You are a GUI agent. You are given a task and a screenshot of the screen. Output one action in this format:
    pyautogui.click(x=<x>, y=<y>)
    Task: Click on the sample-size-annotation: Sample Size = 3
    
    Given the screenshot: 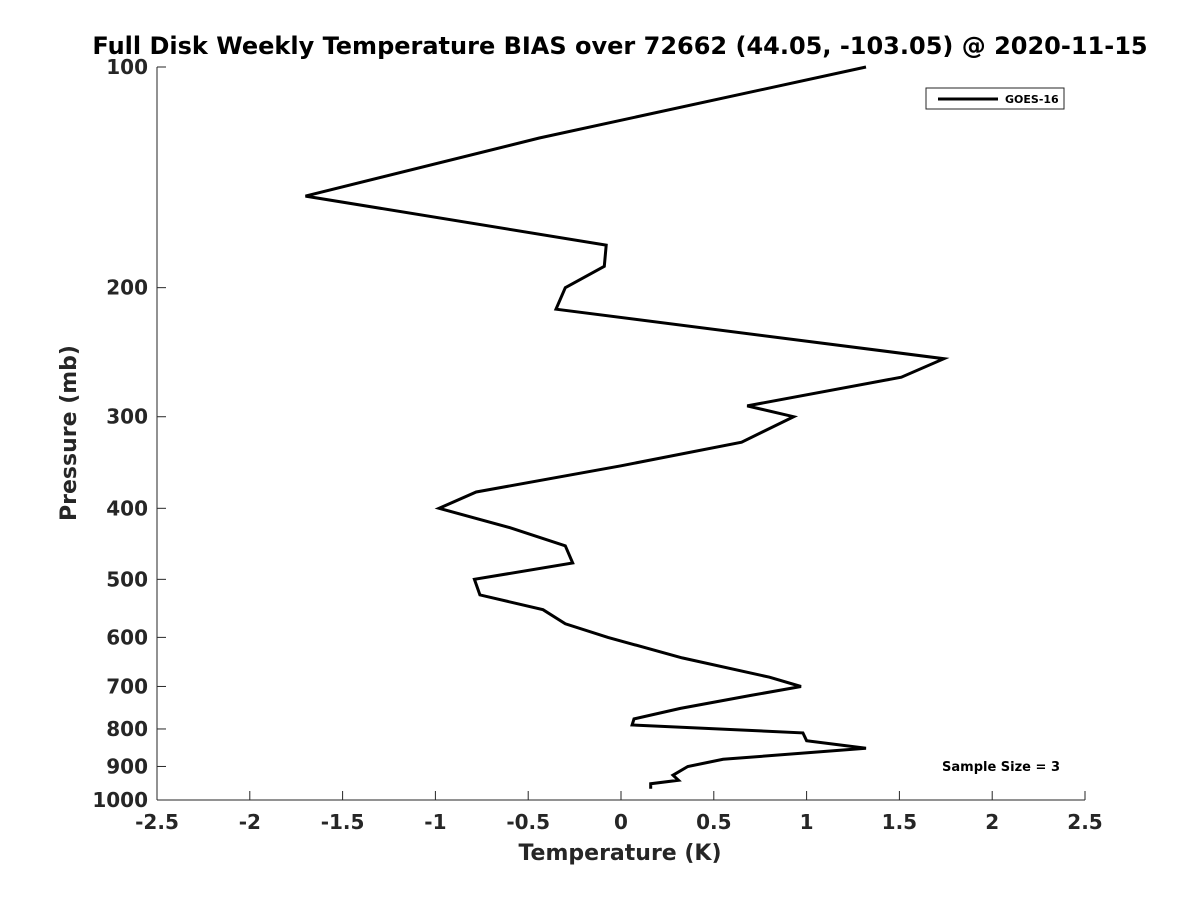 What is the action you would take?
    pyautogui.click(x=1001, y=767)
    